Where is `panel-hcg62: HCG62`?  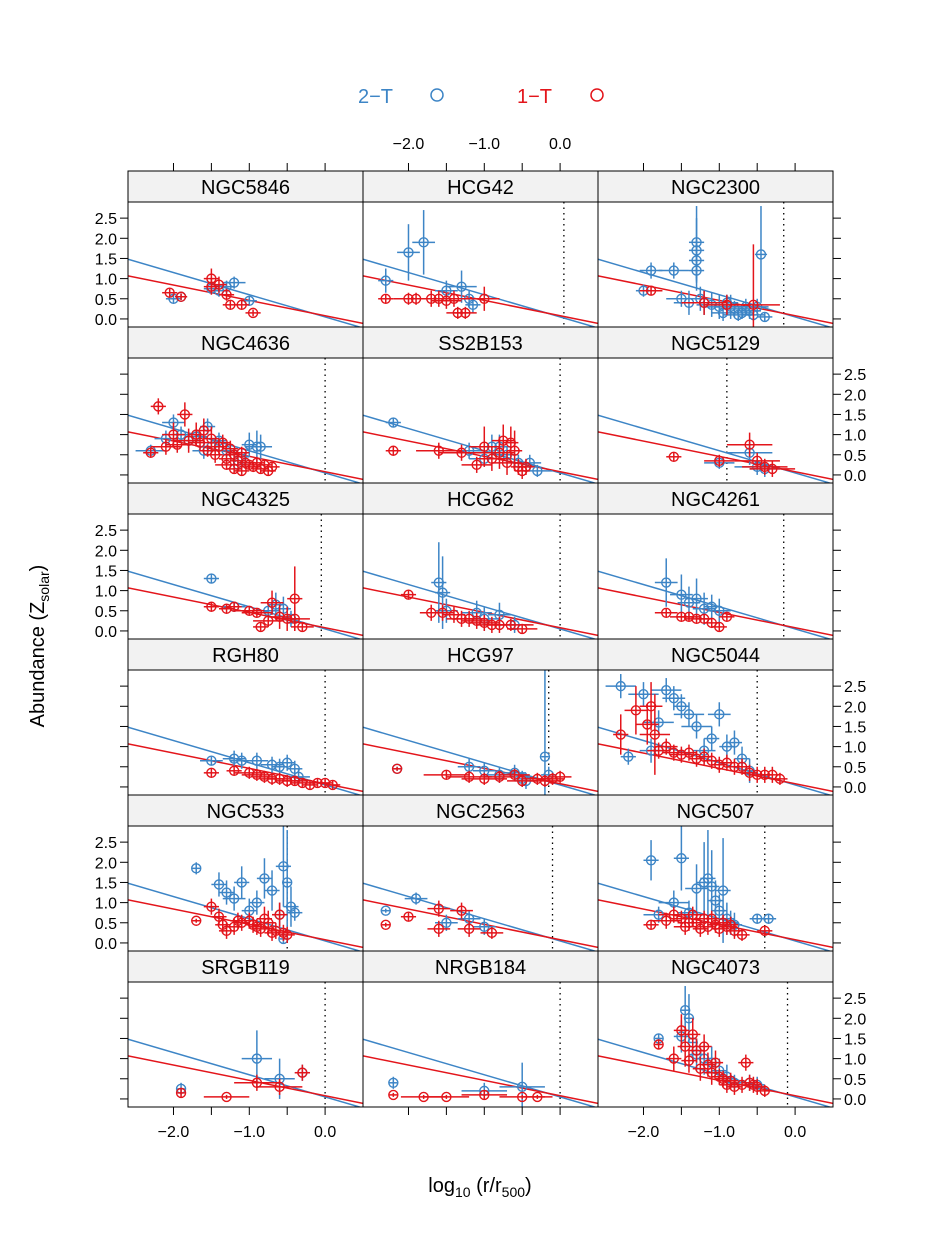
panel-hcg62: HCG62 is located at coordinates (480, 561).